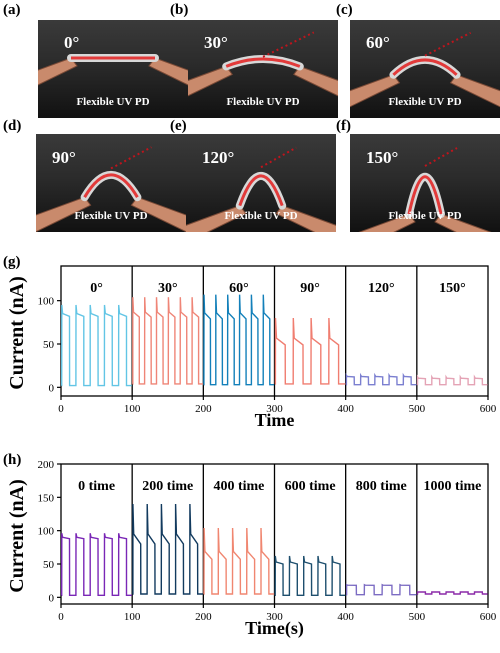 Image resolution: width=500 pixels, height=653 pixels. Describe the element at coordinates (96, 288) in the screenshot. I see `series-label: 0°` at that location.